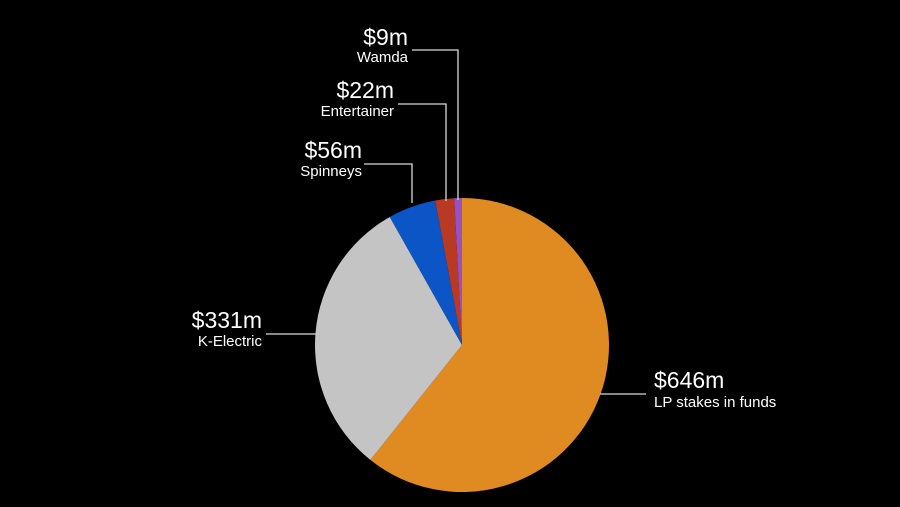  Describe the element at coordinates (458, 271) in the screenshot. I see `pie-slice-wamda` at that location.